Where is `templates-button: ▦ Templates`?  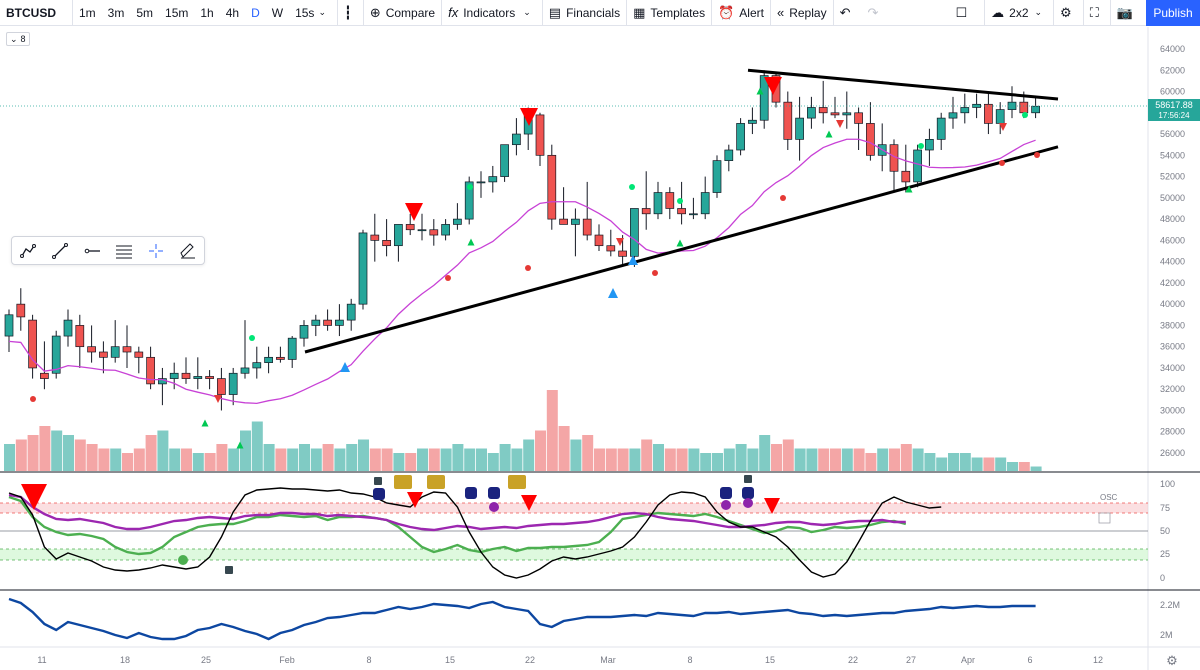
templates-button: ▦ Templates is located at coordinates (668, 13).